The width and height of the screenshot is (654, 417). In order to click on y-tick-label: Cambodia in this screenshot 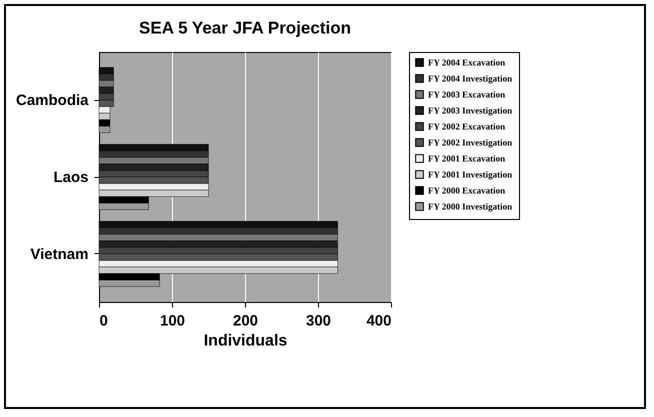, I will do `click(53, 101)`.